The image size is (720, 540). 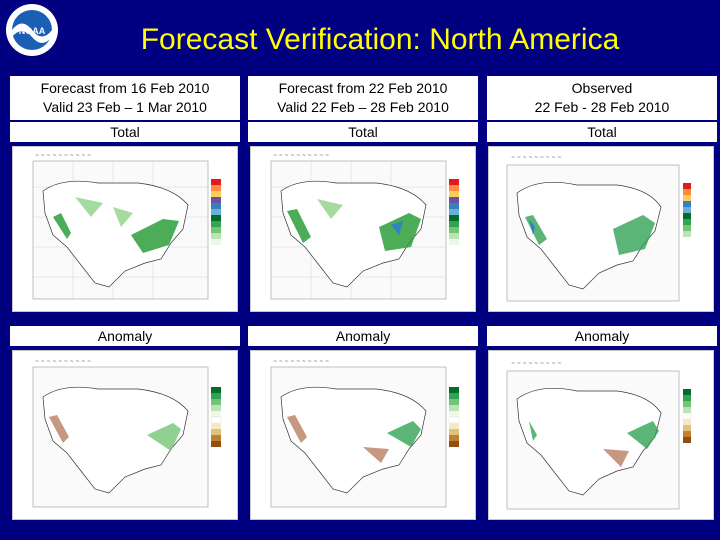 What do you see at coordinates (601, 435) in the screenshot?
I see `anomaly-map-3: ~ ~ ~ ~ ~ ~ ~ ~ ~` at bounding box center [601, 435].